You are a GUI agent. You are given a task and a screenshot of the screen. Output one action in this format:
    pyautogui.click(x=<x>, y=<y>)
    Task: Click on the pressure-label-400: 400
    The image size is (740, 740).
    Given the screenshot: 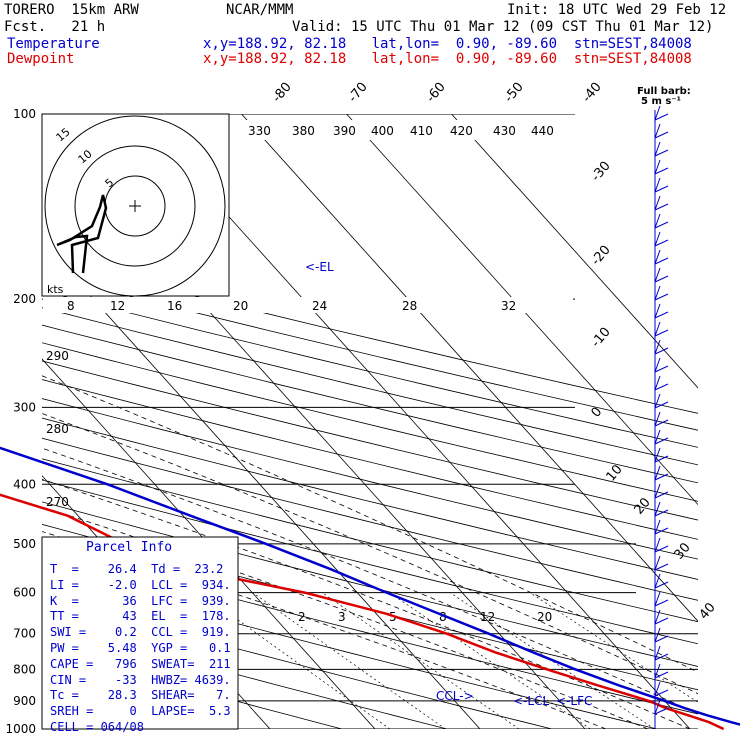 What is the action you would take?
    pyautogui.click(x=24, y=484)
    